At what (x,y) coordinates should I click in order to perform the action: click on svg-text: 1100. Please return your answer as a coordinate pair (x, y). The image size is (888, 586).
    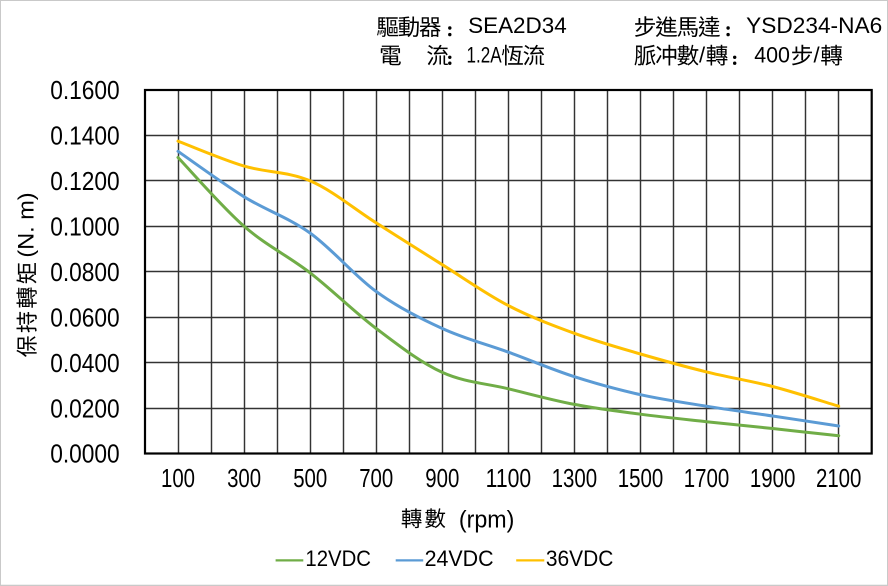
    Looking at the image, I should click on (509, 479).